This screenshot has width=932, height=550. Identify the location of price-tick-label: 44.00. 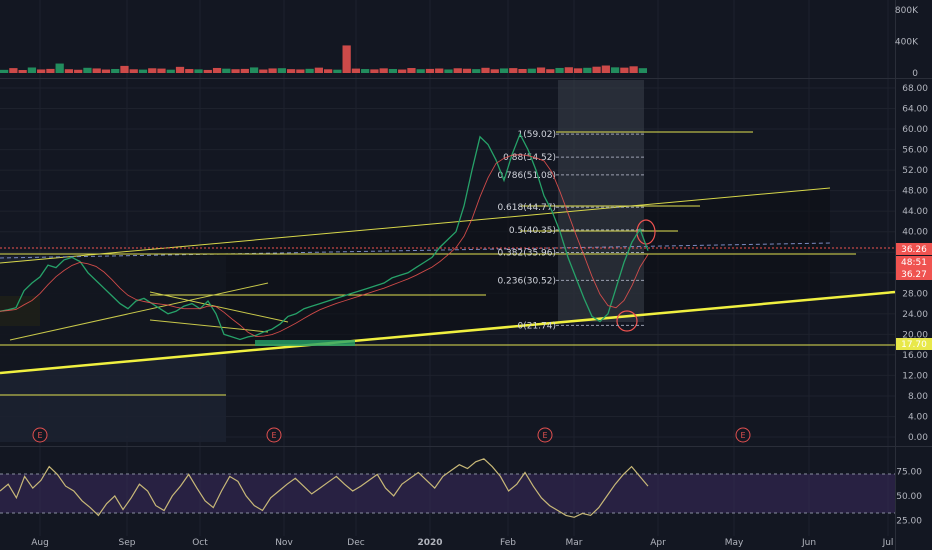
(915, 212).